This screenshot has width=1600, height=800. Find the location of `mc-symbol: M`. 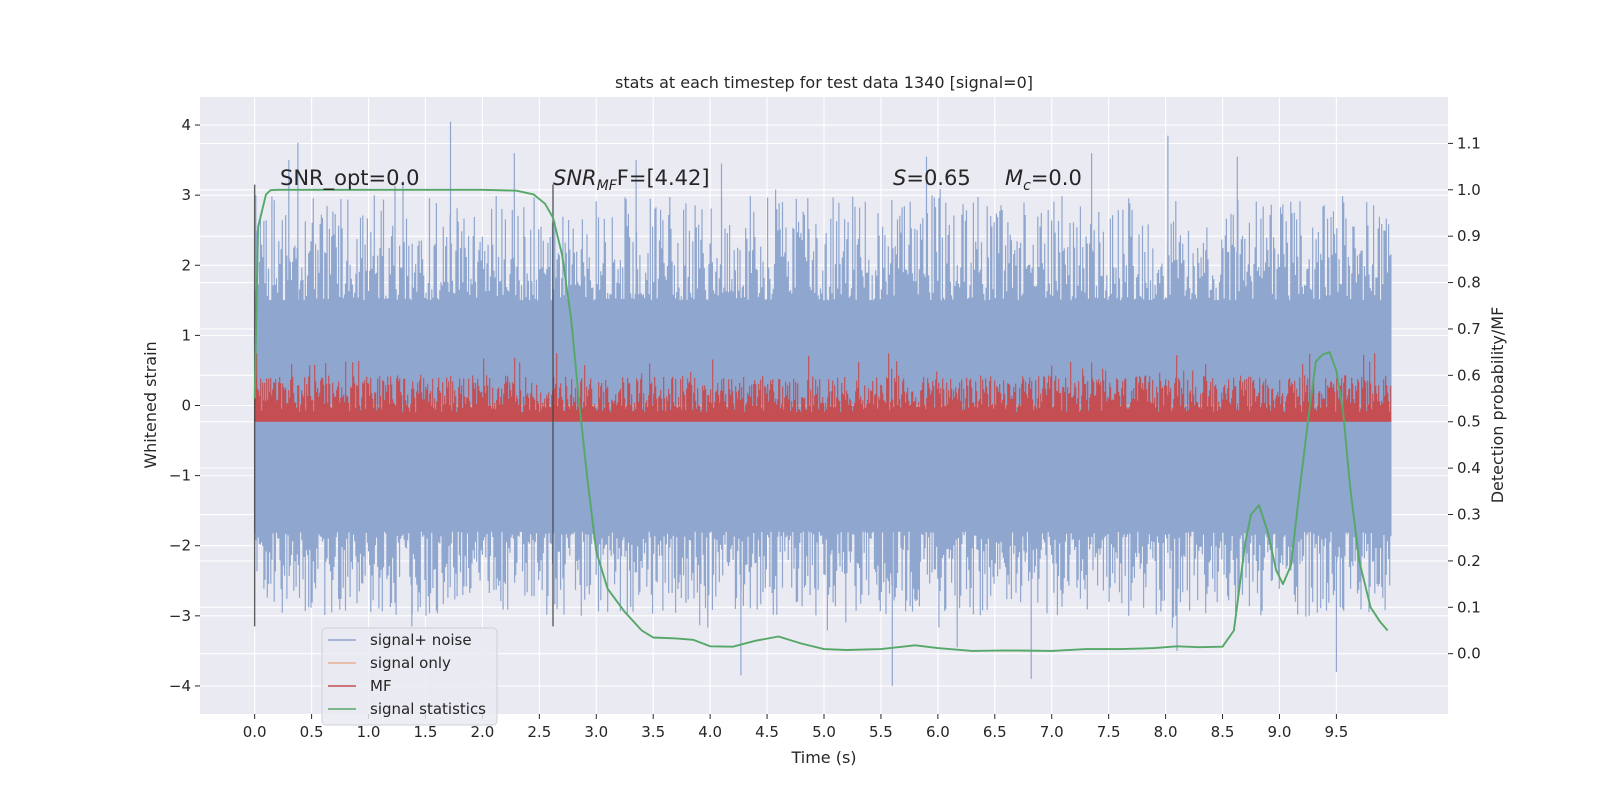

mc-symbol: M is located at coordinates (1014, 178).